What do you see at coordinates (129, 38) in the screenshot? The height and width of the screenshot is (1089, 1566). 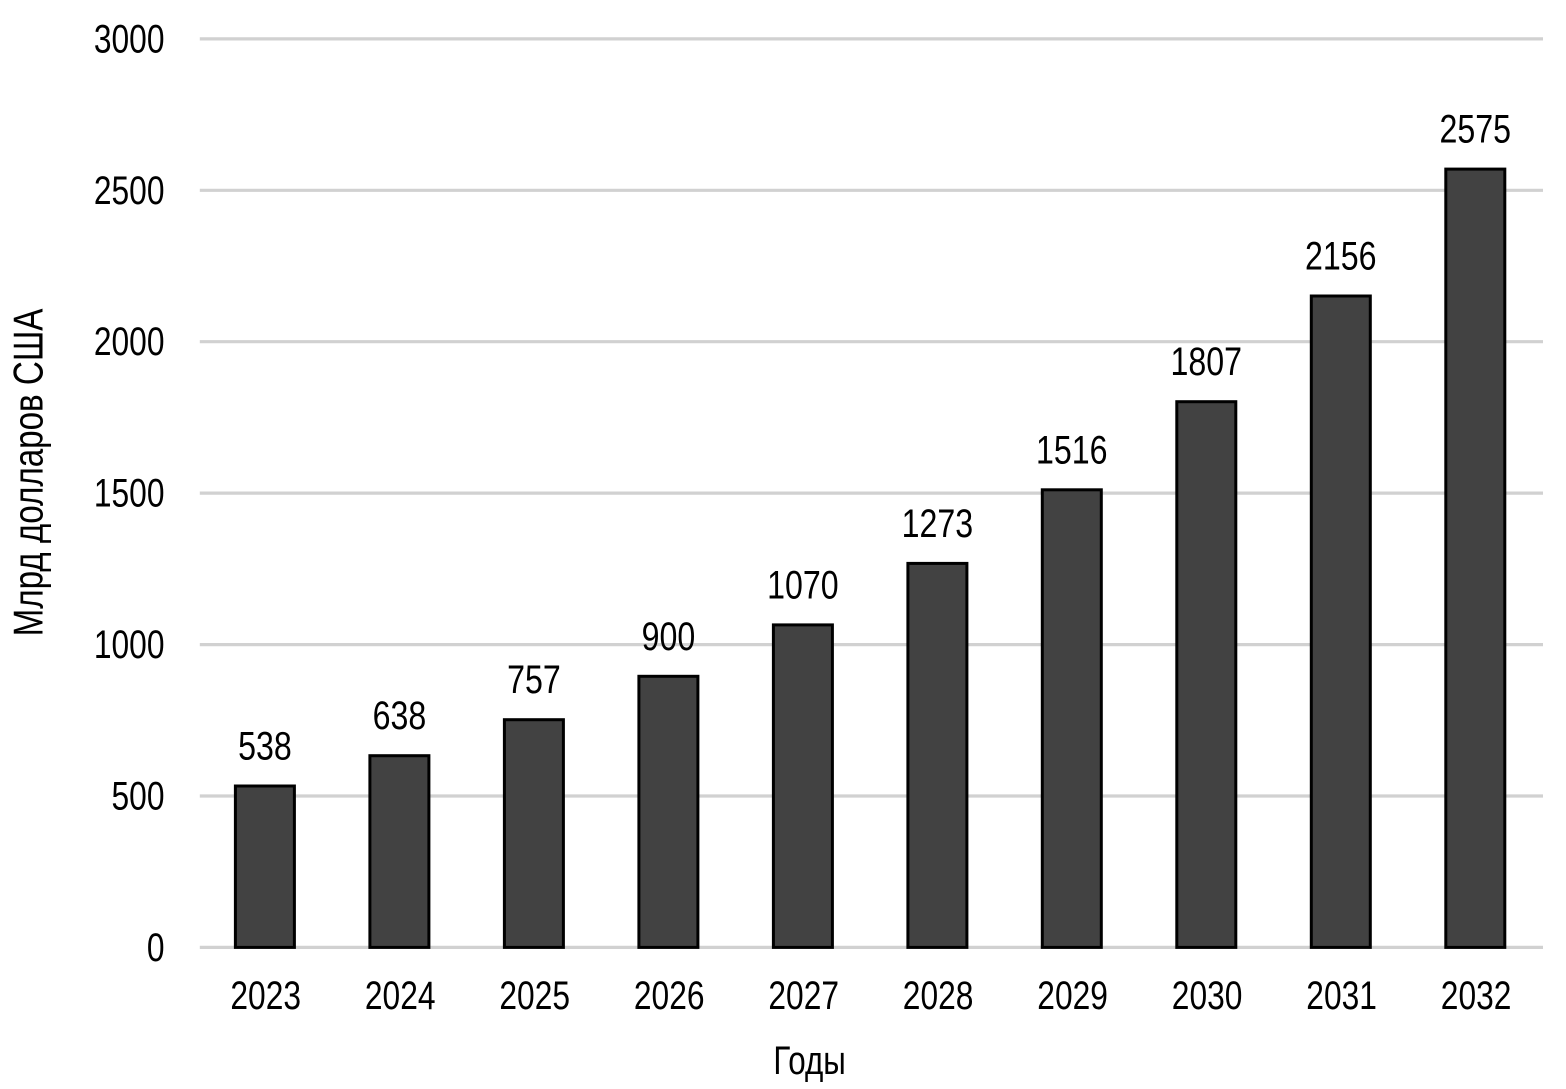 I see `svg-text: 3000` at bounding box center [129, 38].